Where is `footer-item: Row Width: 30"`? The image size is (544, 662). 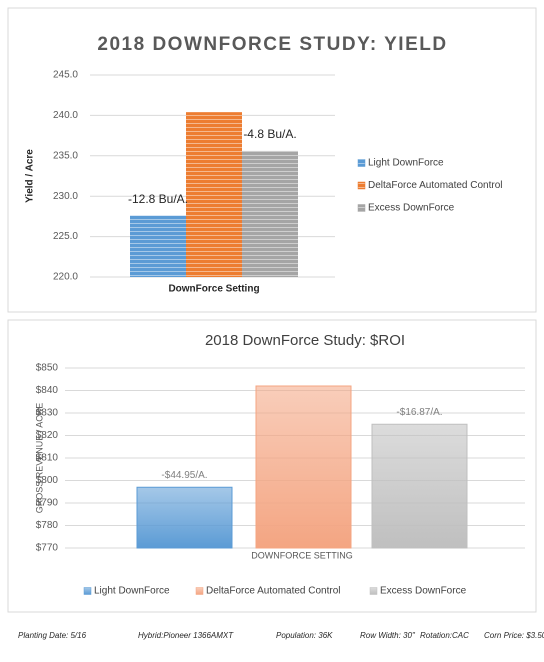
footer-item: Row Width: 30" is located at coordinates (388, 635).